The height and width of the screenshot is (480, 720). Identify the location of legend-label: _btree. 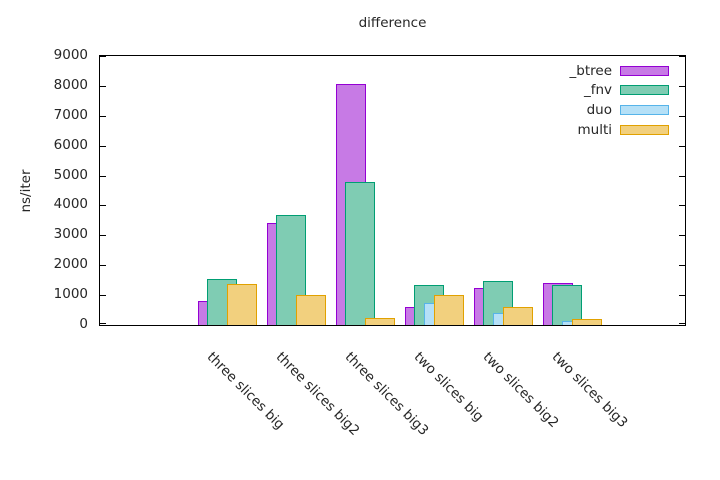
(590, 70).